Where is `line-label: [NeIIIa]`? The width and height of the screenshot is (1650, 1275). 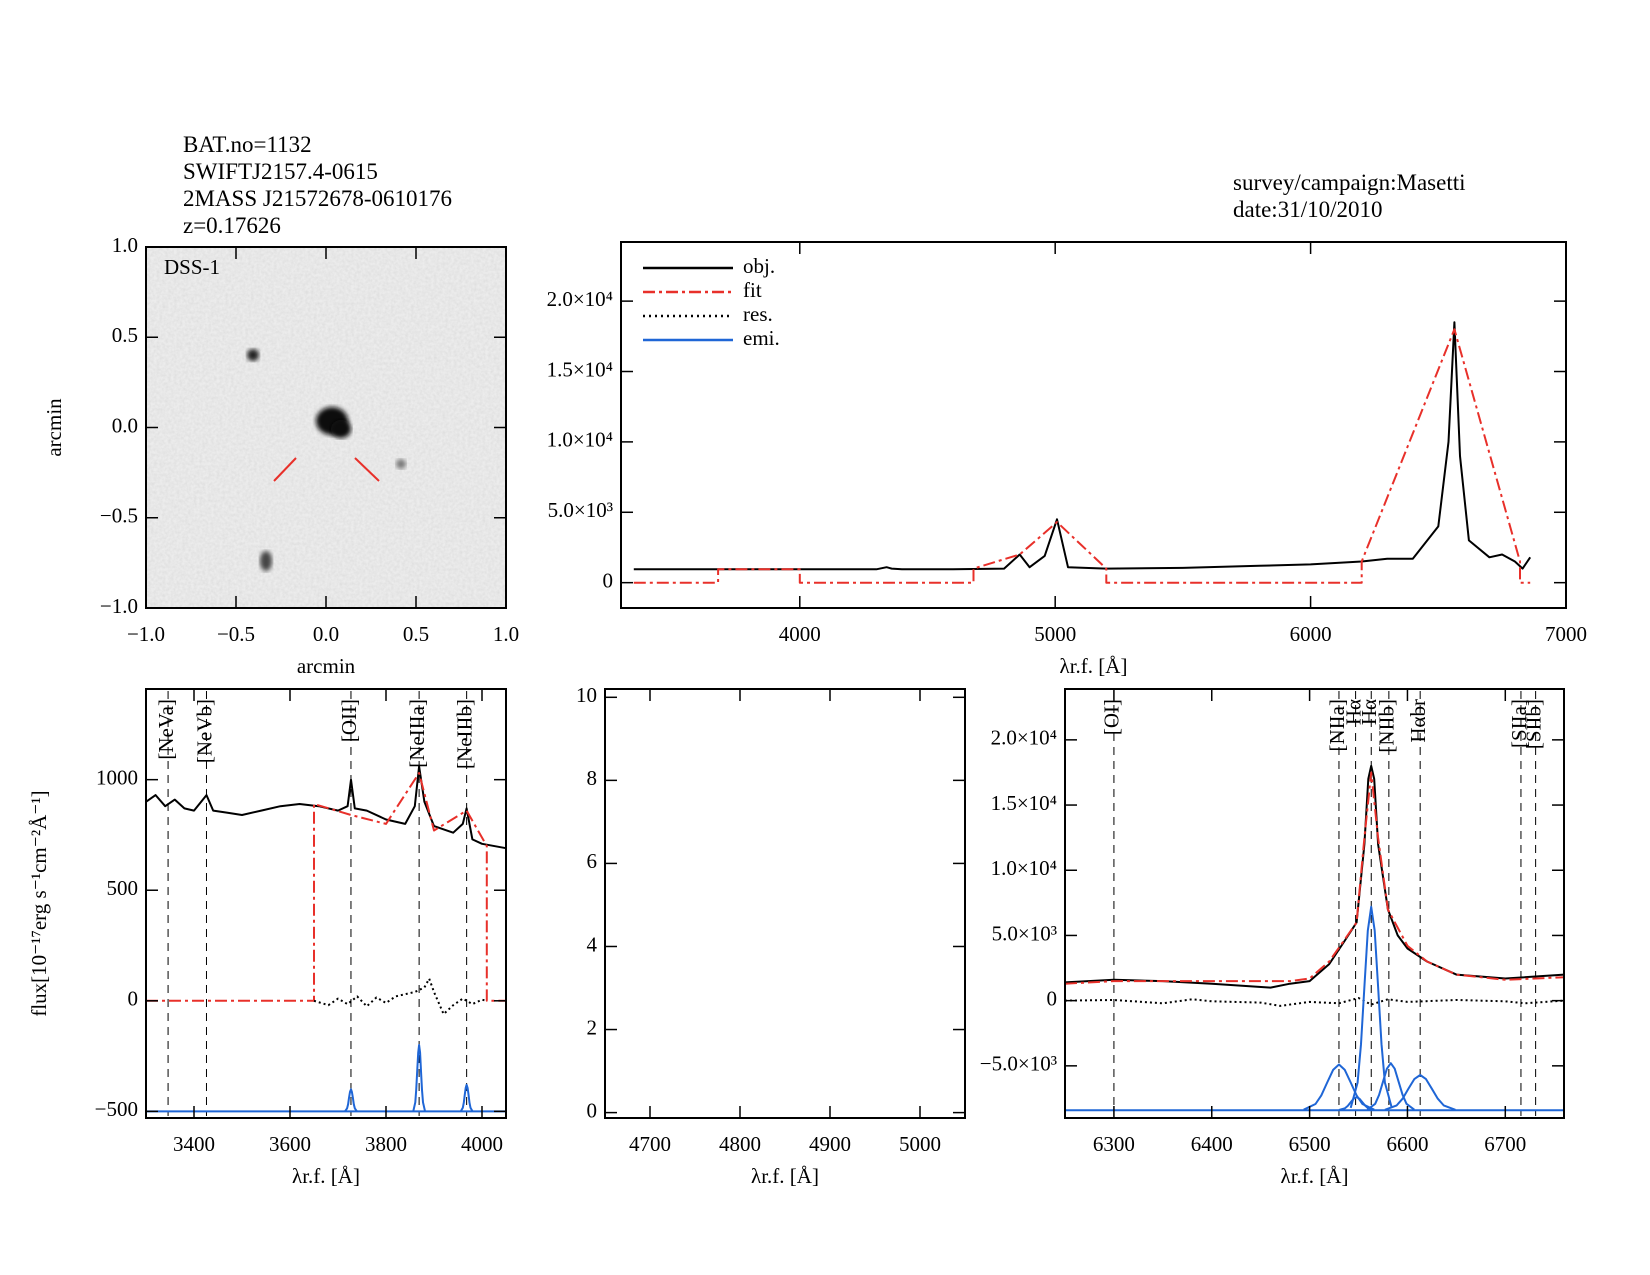 line-label: [NeIIIa] is located at coordinates (417, 733).